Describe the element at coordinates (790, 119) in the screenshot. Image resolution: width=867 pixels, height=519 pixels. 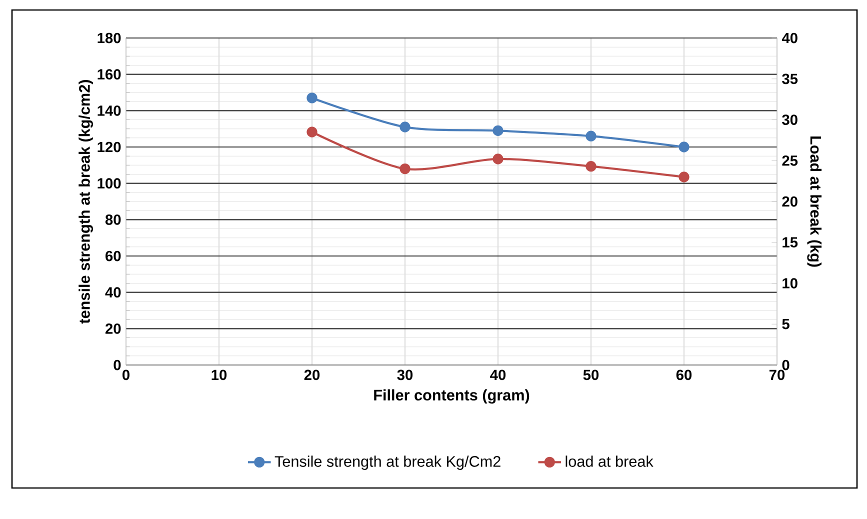
I see `y2-tick-label: 30` at that location.